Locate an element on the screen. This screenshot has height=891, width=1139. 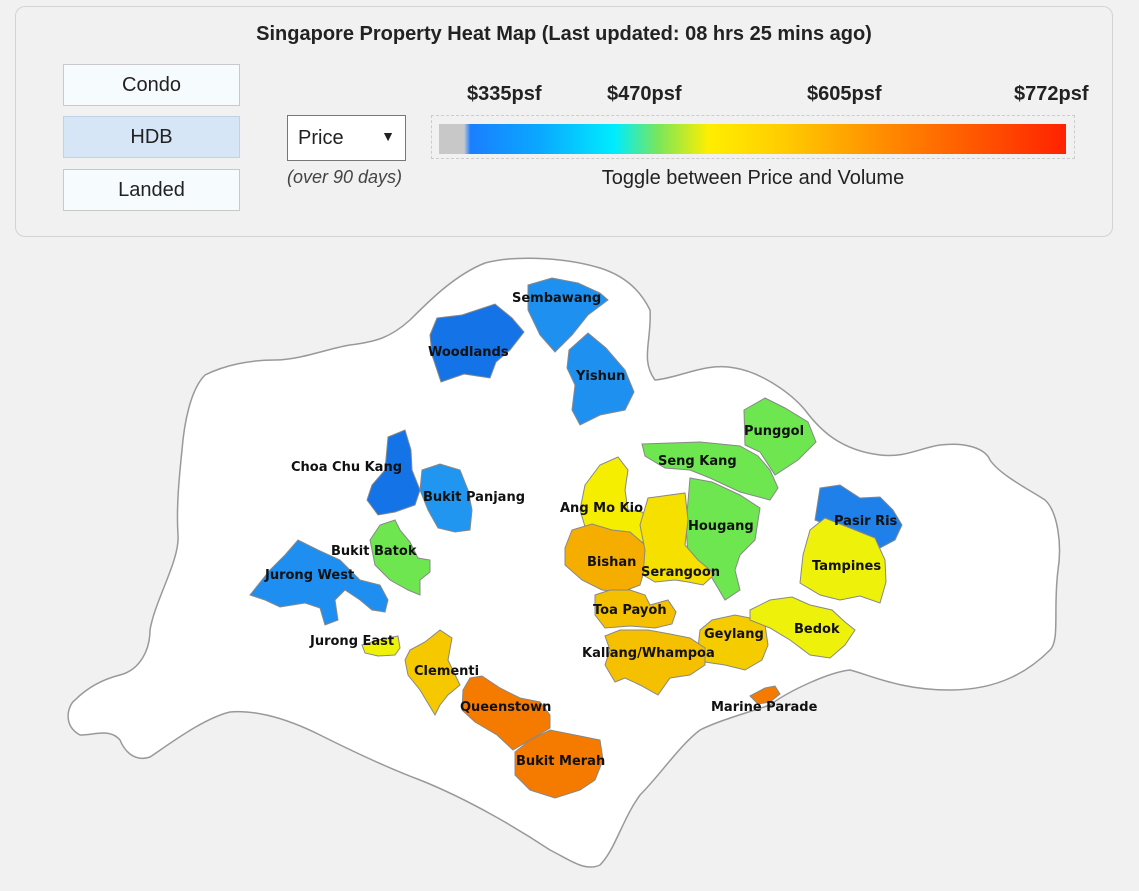
scale-label-min: $335psf is located at coordinates (504, 94).